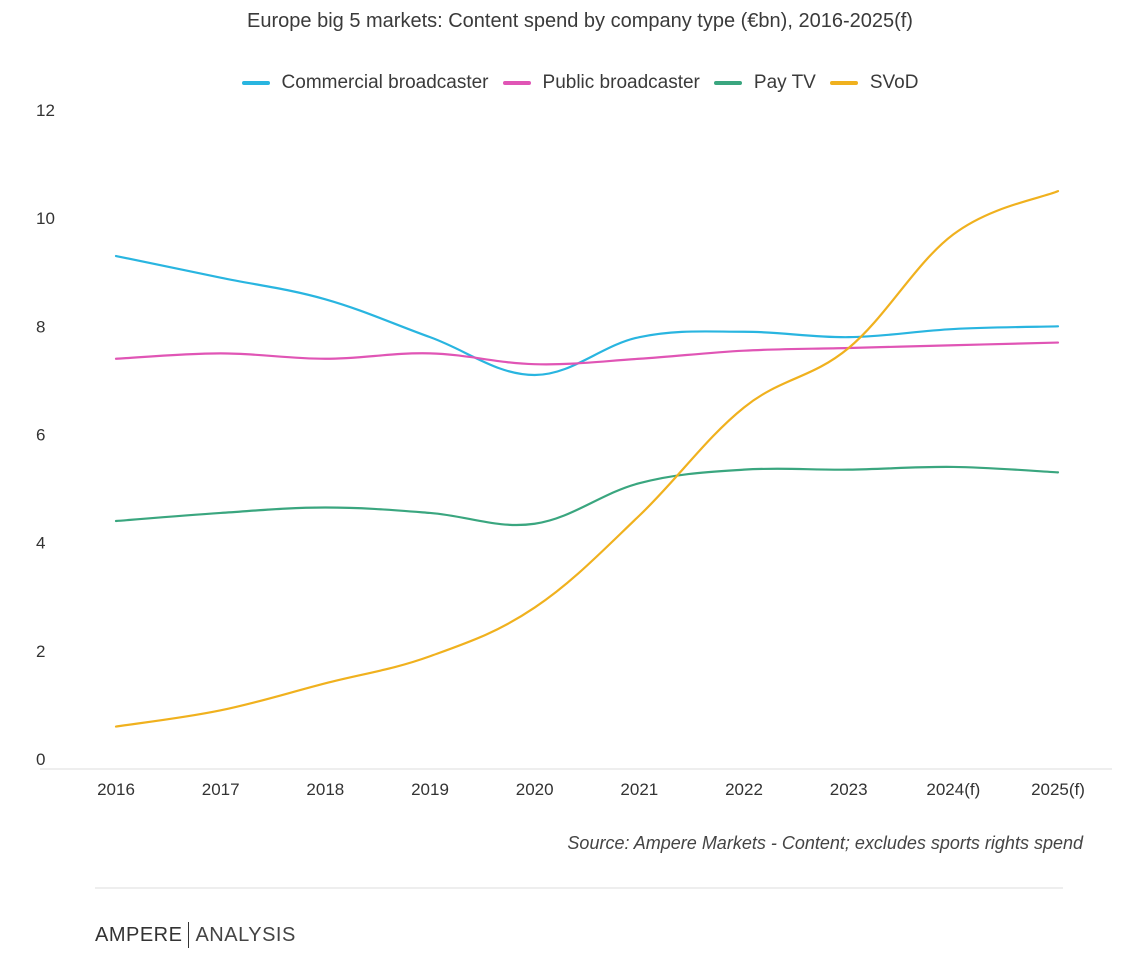 The image size is (1128, 953). I want to click on y-tick-label: 8, so click(40, 326).